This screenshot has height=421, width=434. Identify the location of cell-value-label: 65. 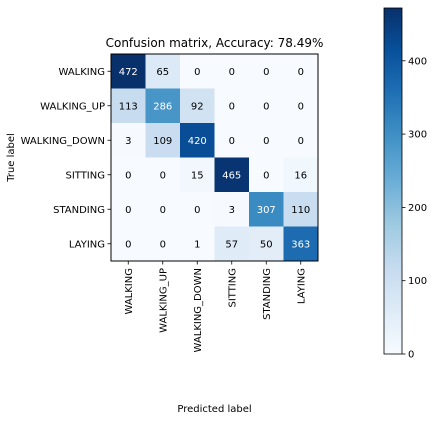
(162, 72).